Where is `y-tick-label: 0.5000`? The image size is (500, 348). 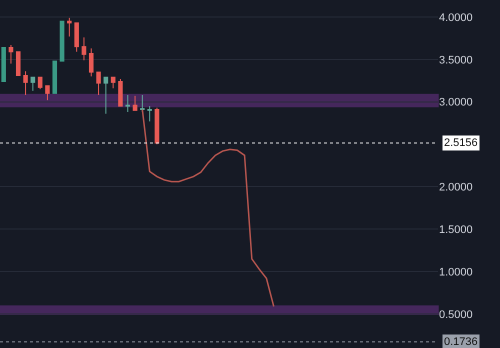 y-tick-label: 0.5000 is located at coordinates (456, 314).